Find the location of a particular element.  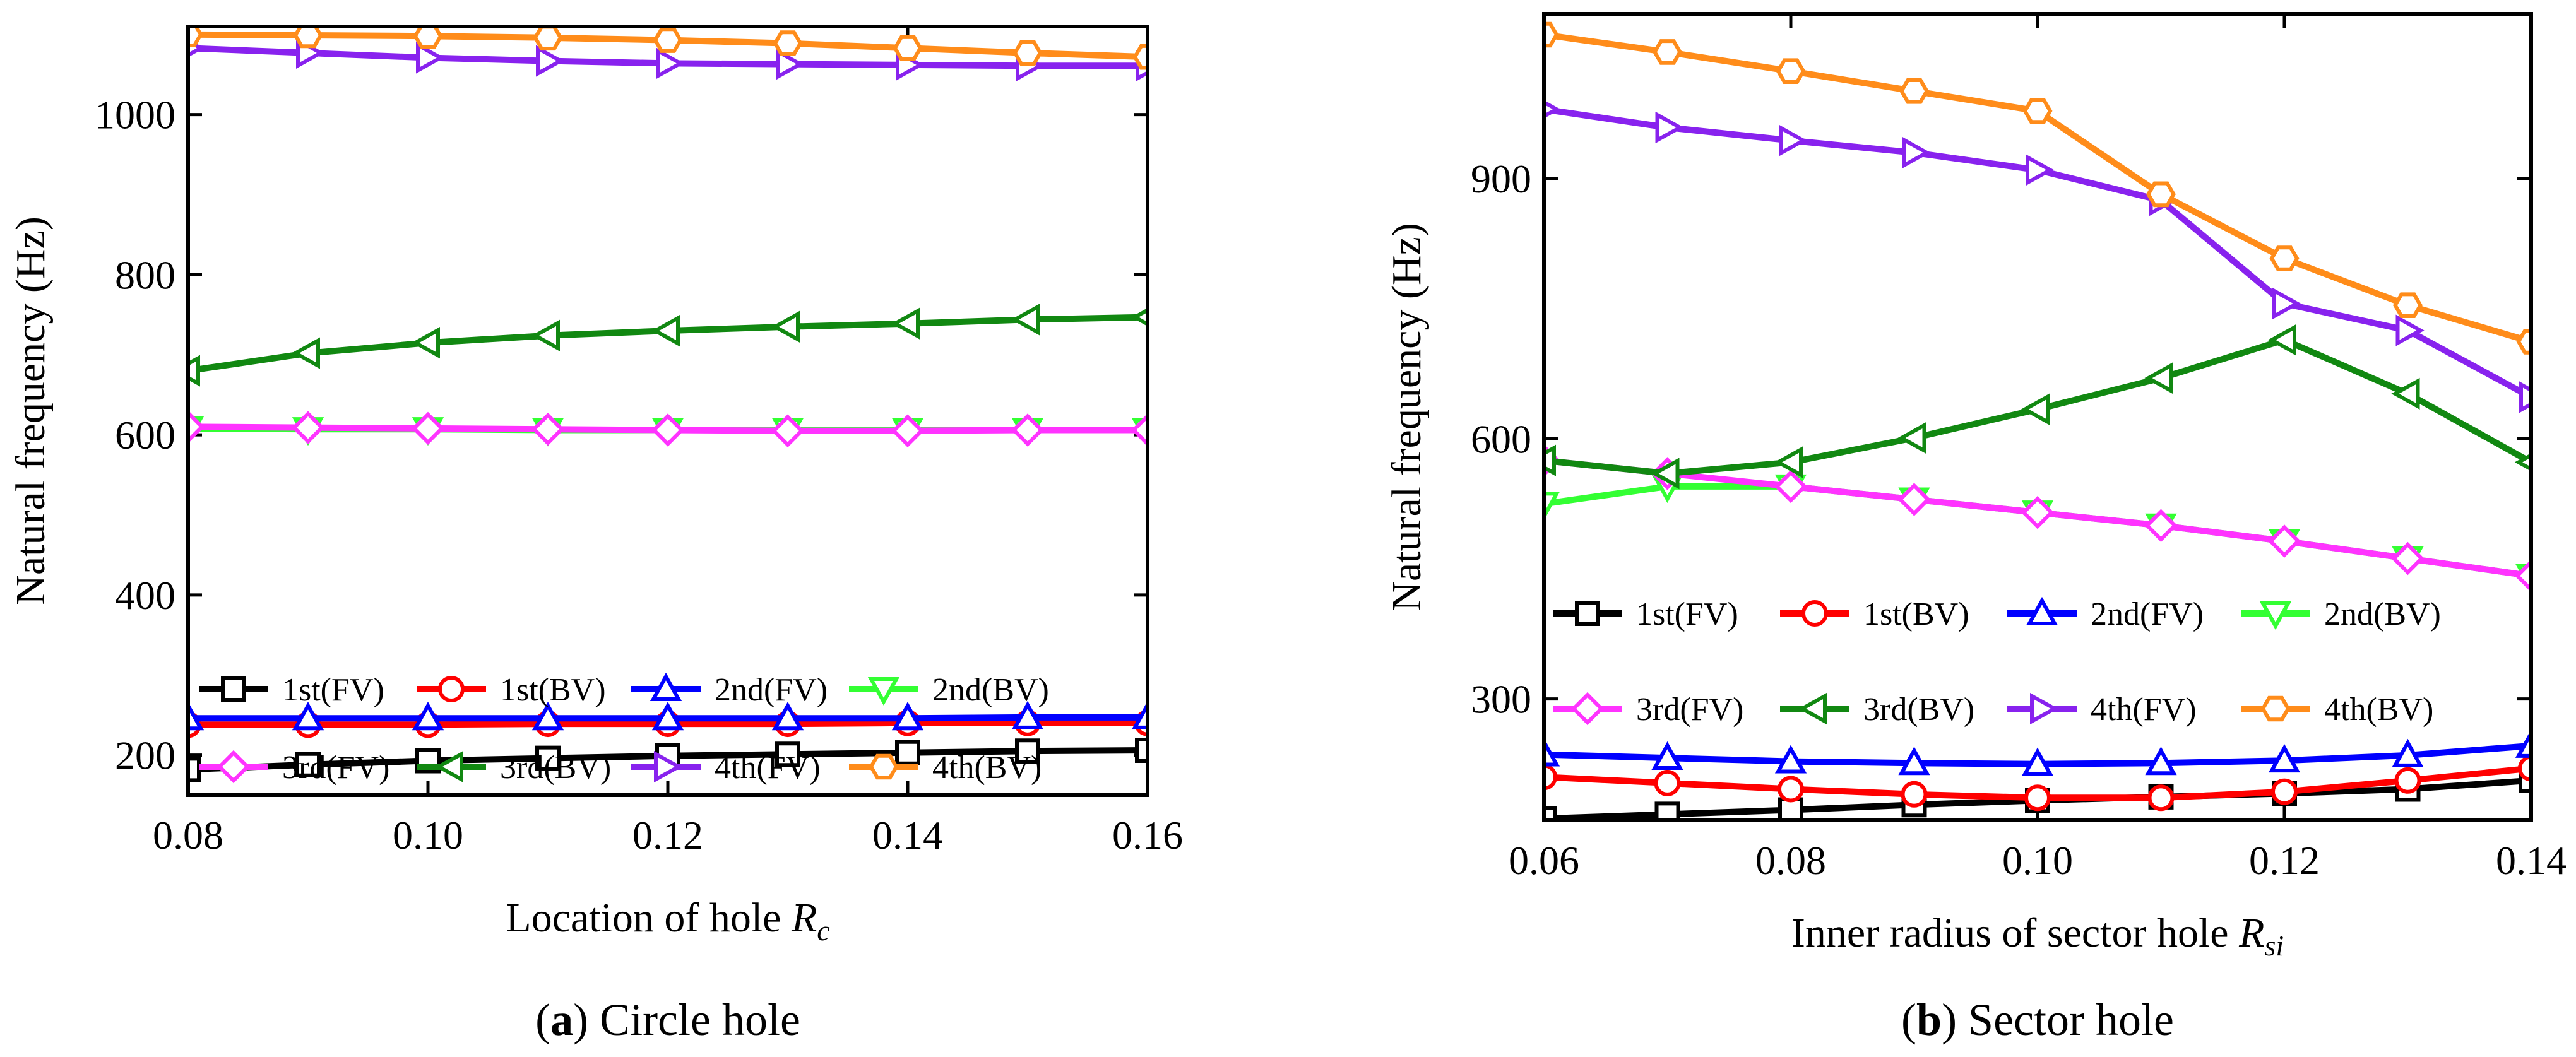

panel-a-legend-label: 2nd(FV) is located at coordinates (771, 690).